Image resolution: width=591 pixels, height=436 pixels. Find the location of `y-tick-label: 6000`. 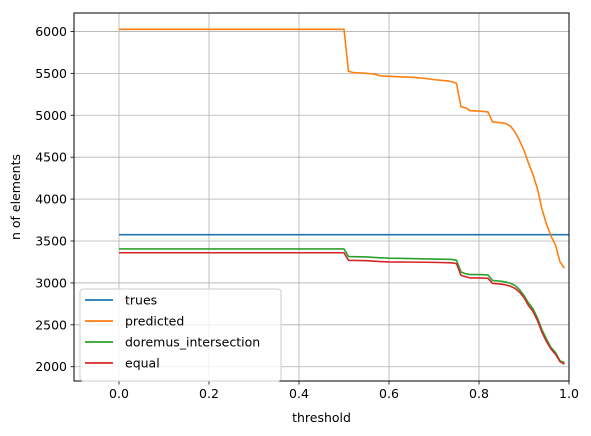

y-tick-label: 6000 is located at coordinates (51, 31).